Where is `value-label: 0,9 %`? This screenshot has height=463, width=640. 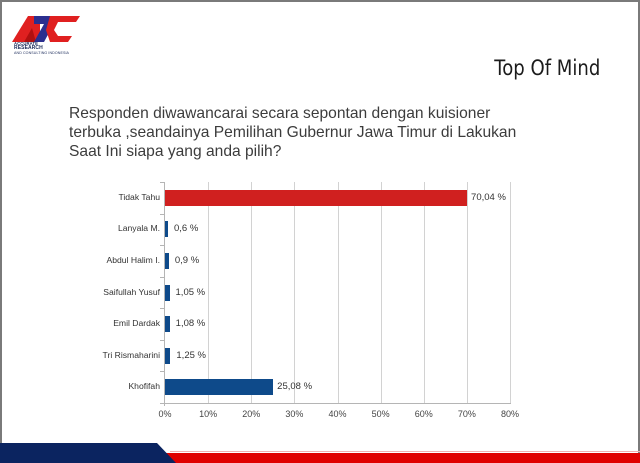
value-label: 0,9 % is located at coordinates (187, 260).